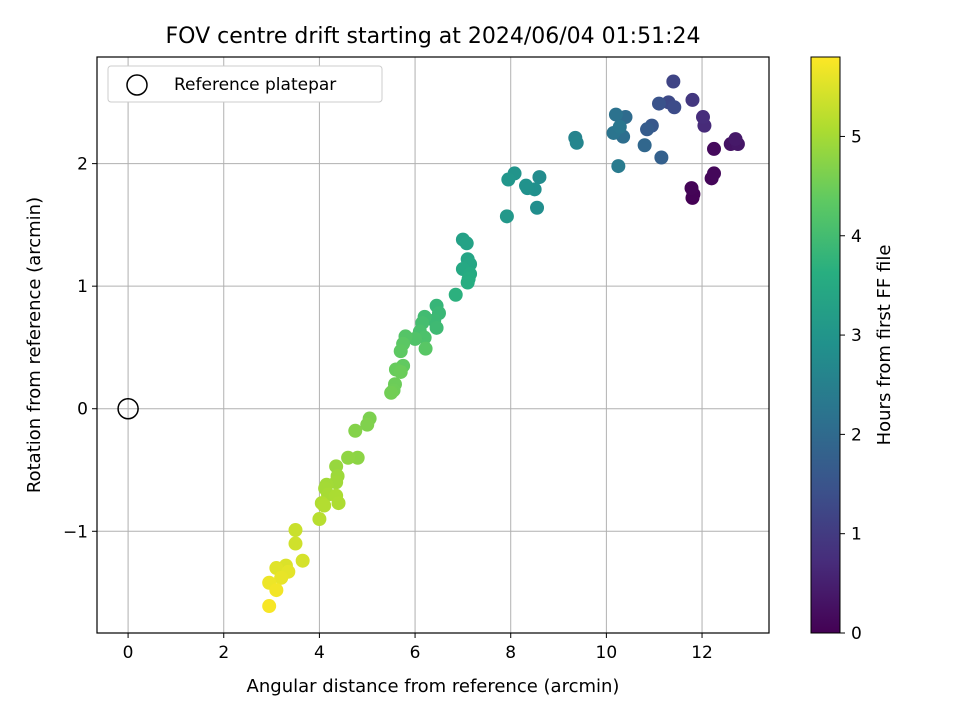 The image size is (960, 724). I want to click on x-axis-ticks: 0 2 4 6 8 10 12, so click(418, 648).